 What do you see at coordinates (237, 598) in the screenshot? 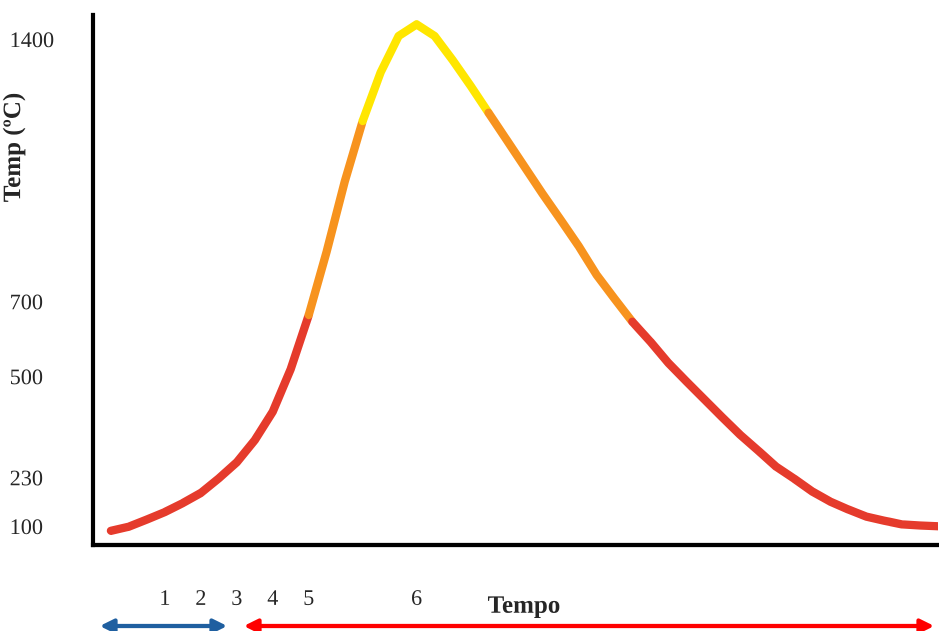
I see `x-tick-label: 3` at bounding box center [237, 598].